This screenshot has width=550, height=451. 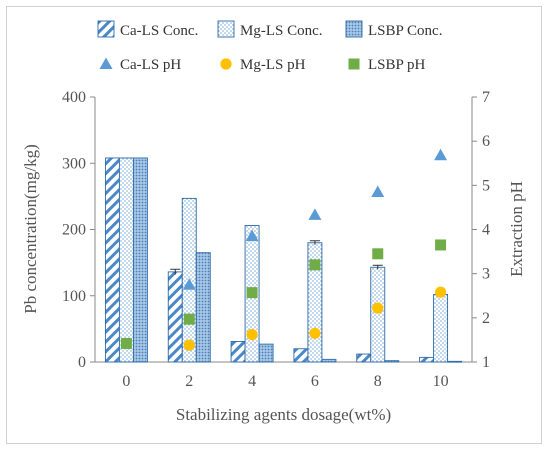 I want to click on legend-label: Mg-LS pH, so click(x=273, y=65).